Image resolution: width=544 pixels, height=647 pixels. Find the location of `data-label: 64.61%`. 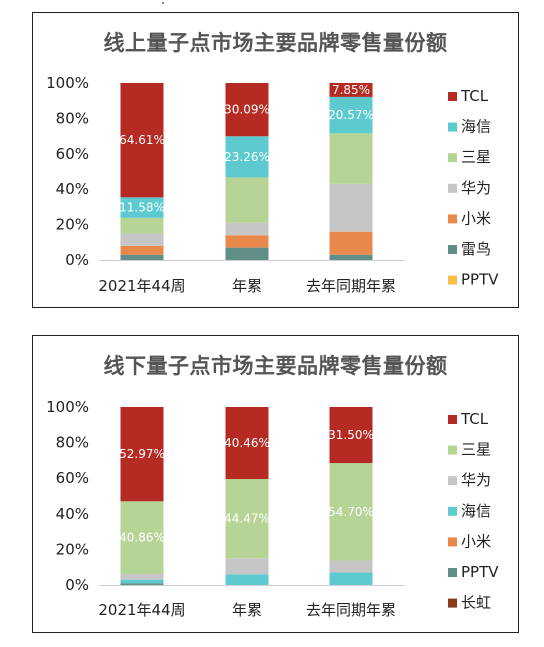

data-label: 64.61% is located at coordinates (142, 140).